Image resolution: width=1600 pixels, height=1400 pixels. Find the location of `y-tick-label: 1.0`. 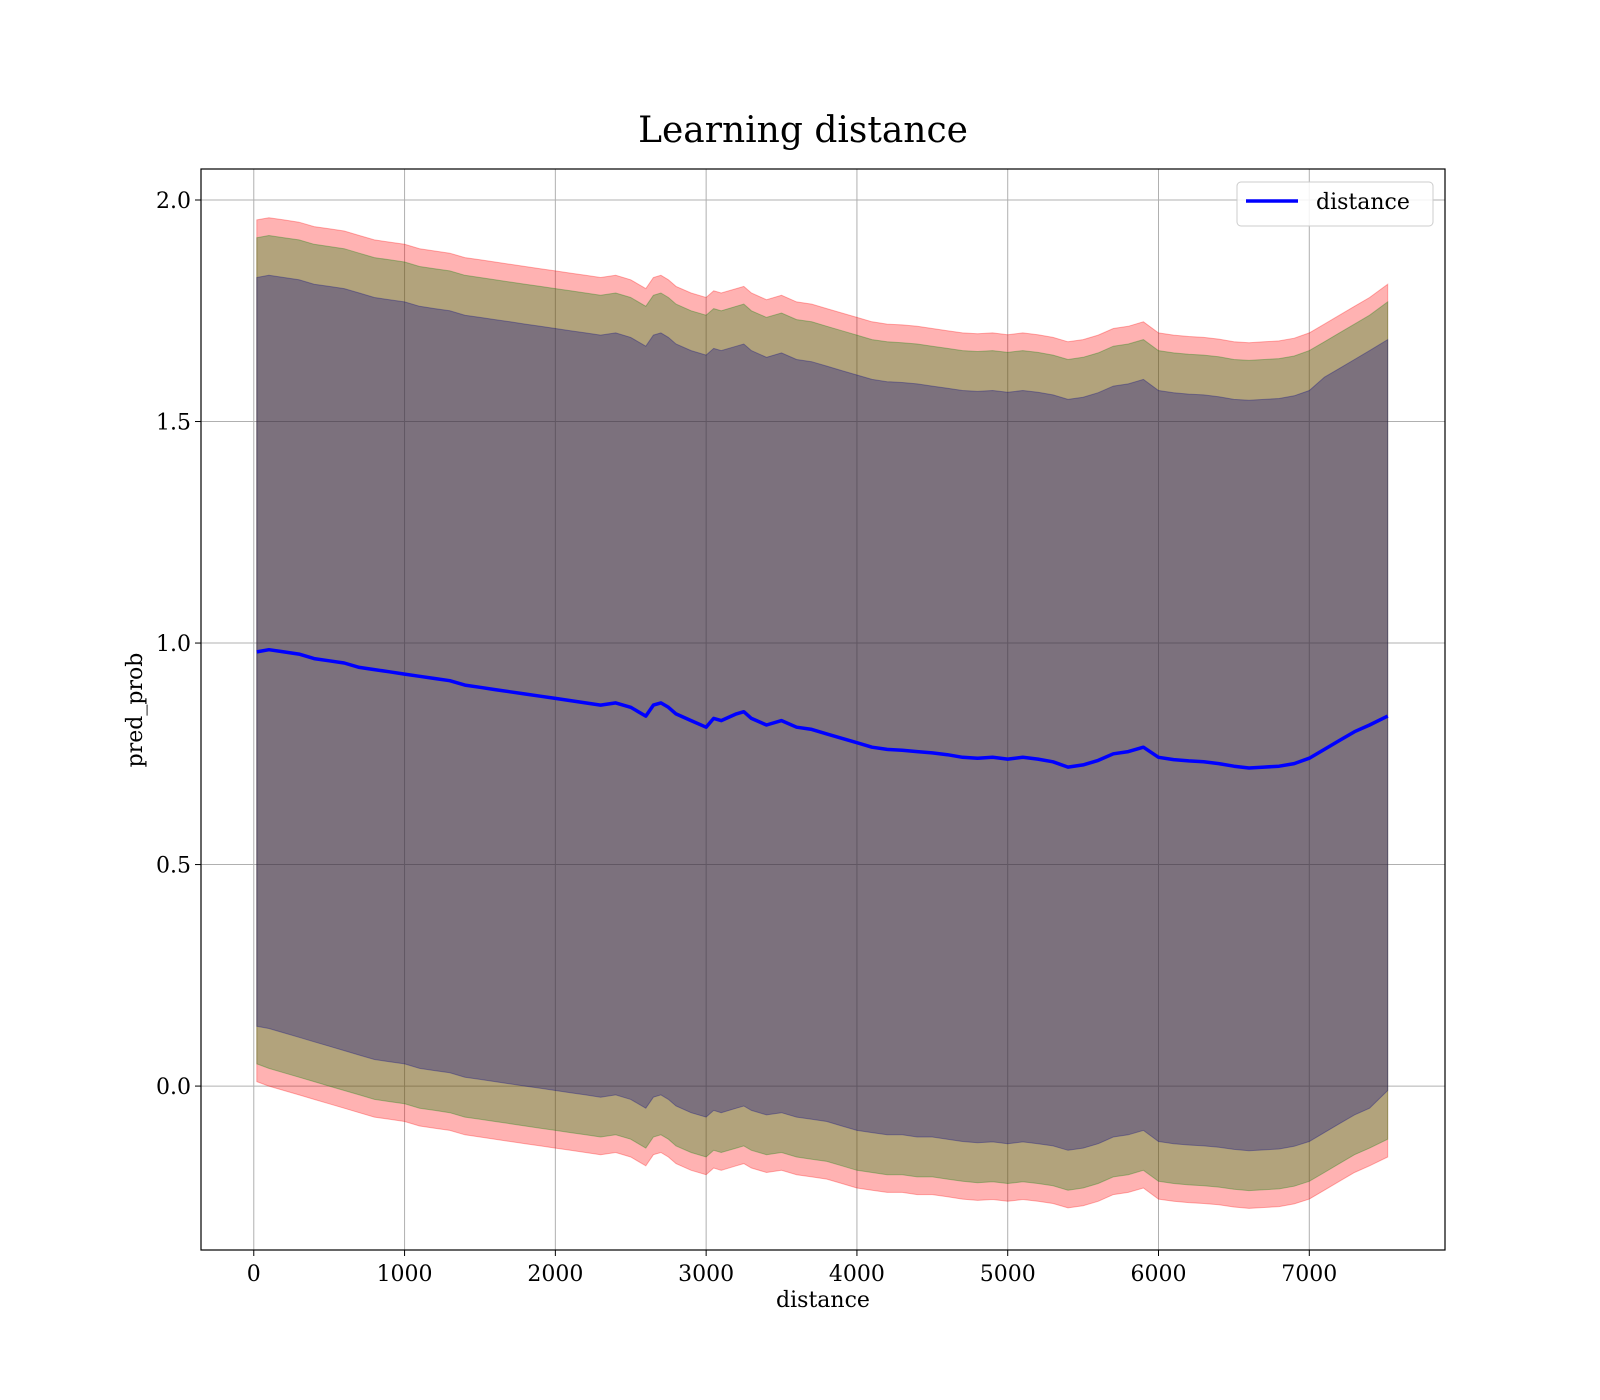

y-tick-label: 1.0 is located at coordinates (173, 644).